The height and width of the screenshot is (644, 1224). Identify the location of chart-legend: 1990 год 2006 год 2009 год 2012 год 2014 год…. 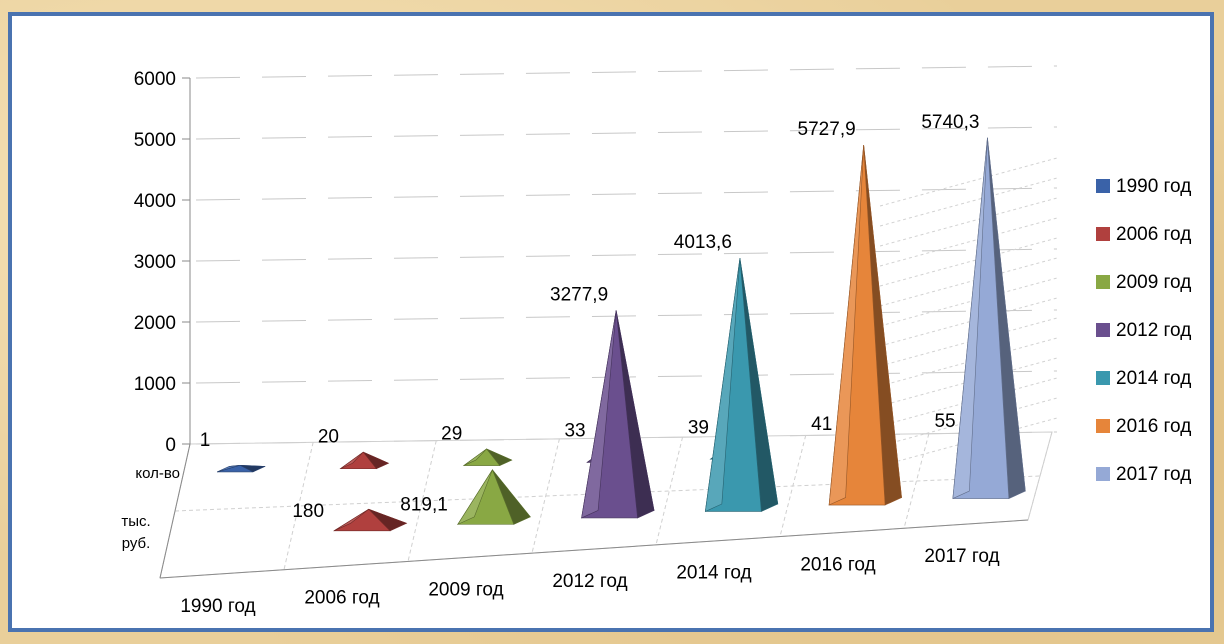
(1143, 330).